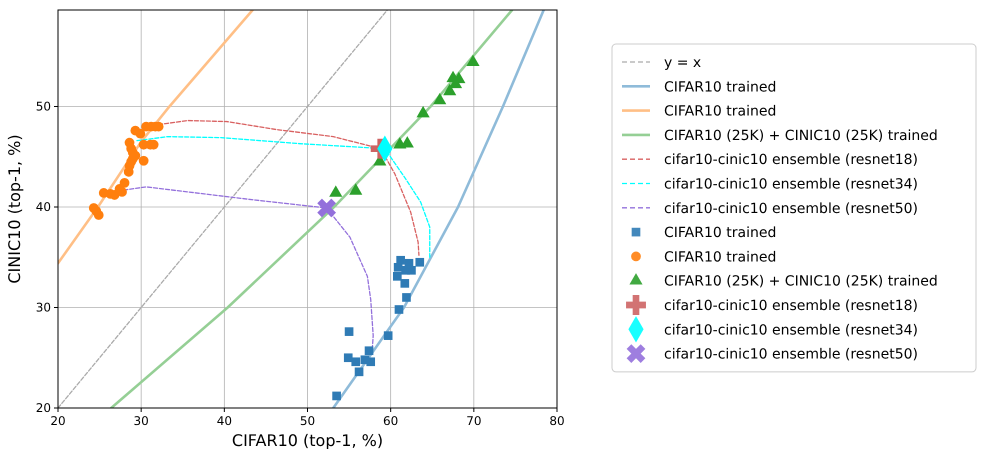 This screenshot has width=992, height=449. Describe the element at coordinates (390, 421) in the screenshot. I see `x-tick-label: 60` at that location.